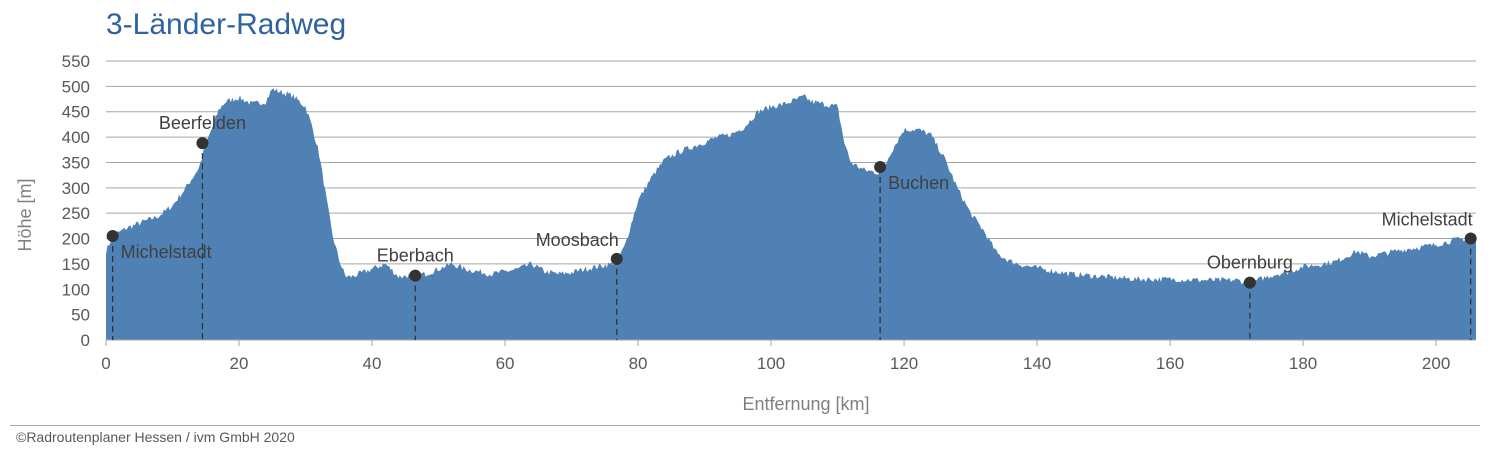 This screenshot has width=1506, height=452. Describe the element at coordinates (76, 188) in the screenshot. I see `y-tick-label: 300` at that location.